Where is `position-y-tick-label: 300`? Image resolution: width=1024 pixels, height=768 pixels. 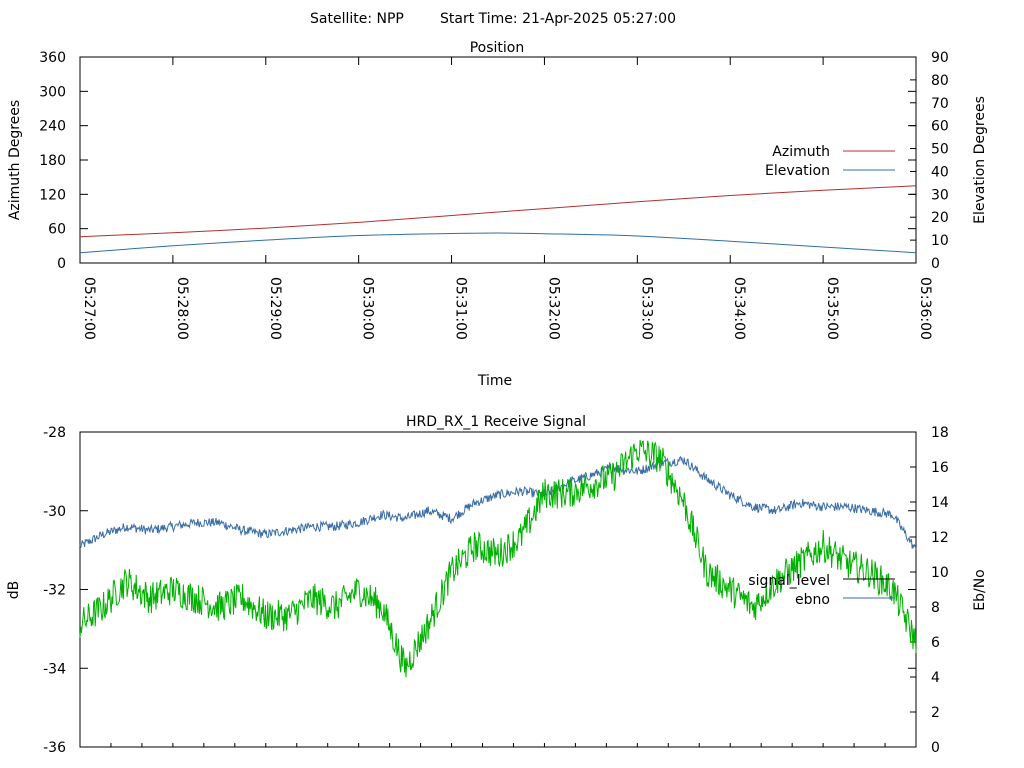 position-y-tick-label: 300 is located at coordinates (52, 92).